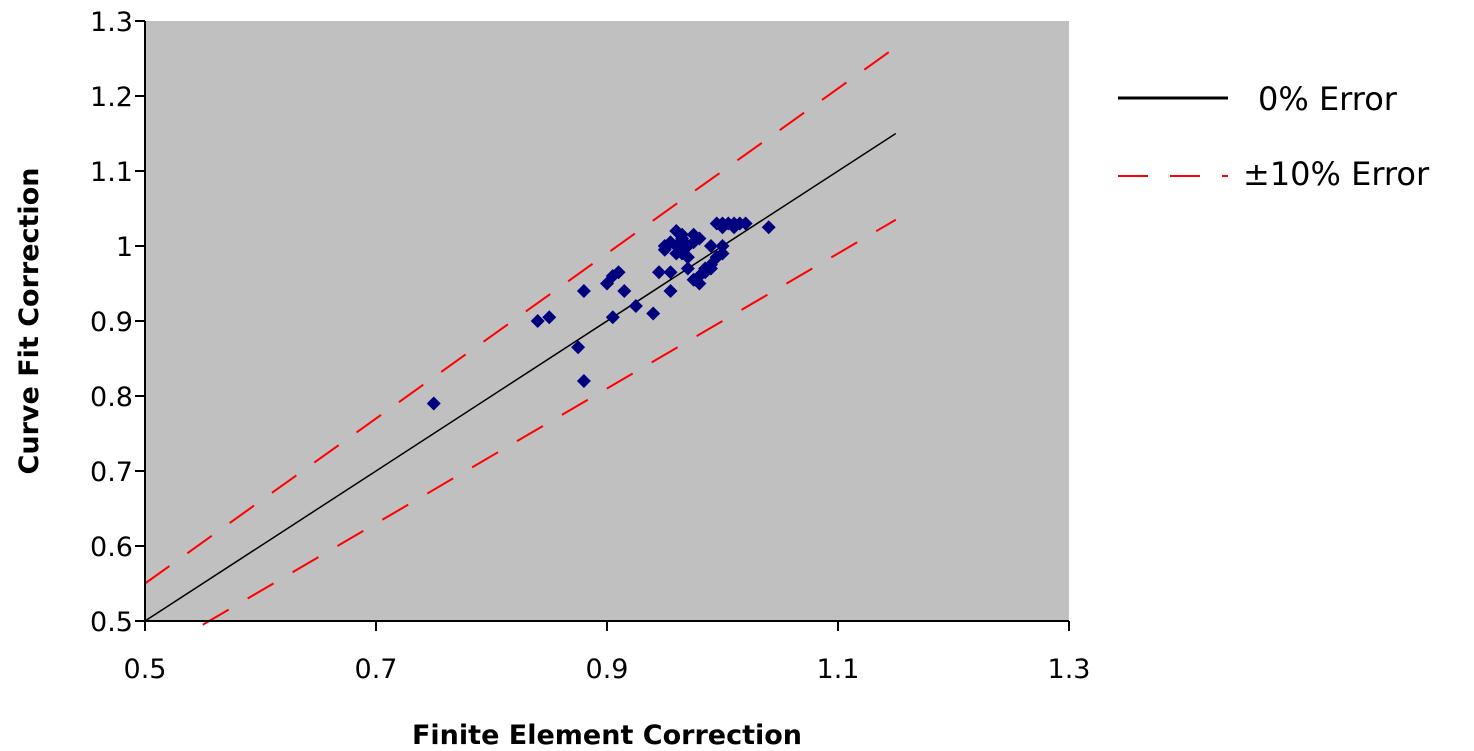 Image resolution: width=1474 pixels, height=751 pixels. I want to click on y-tick-label: 0.7, so click(111, 472).